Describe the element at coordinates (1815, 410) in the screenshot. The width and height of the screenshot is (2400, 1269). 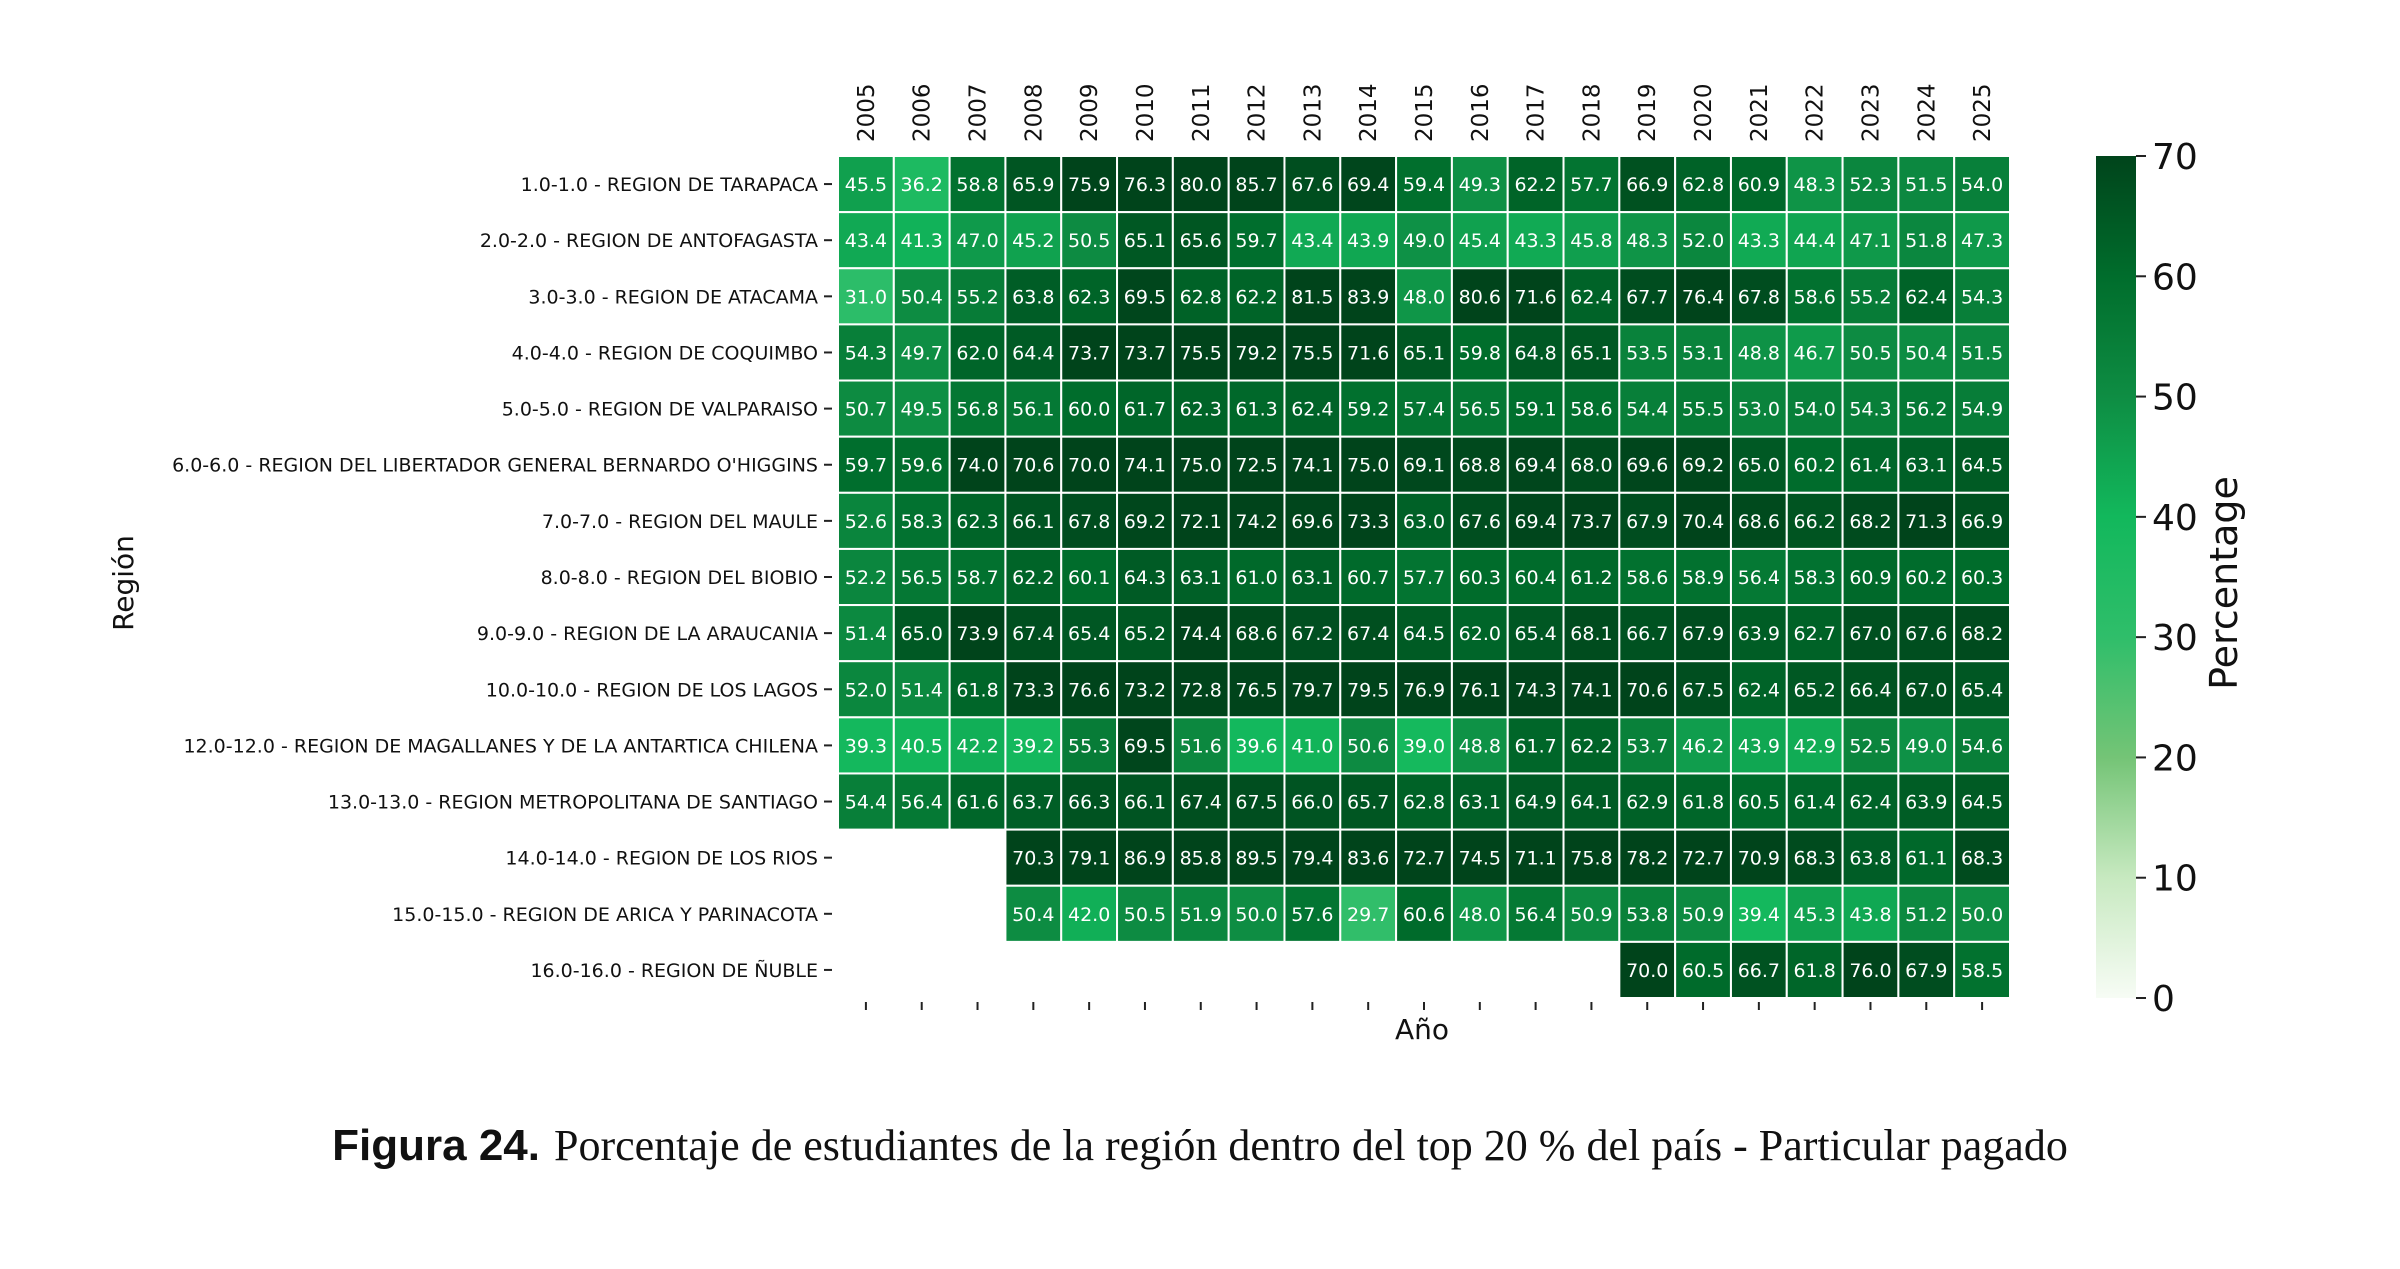
I see `cell-value-label: 54.0` at that location.